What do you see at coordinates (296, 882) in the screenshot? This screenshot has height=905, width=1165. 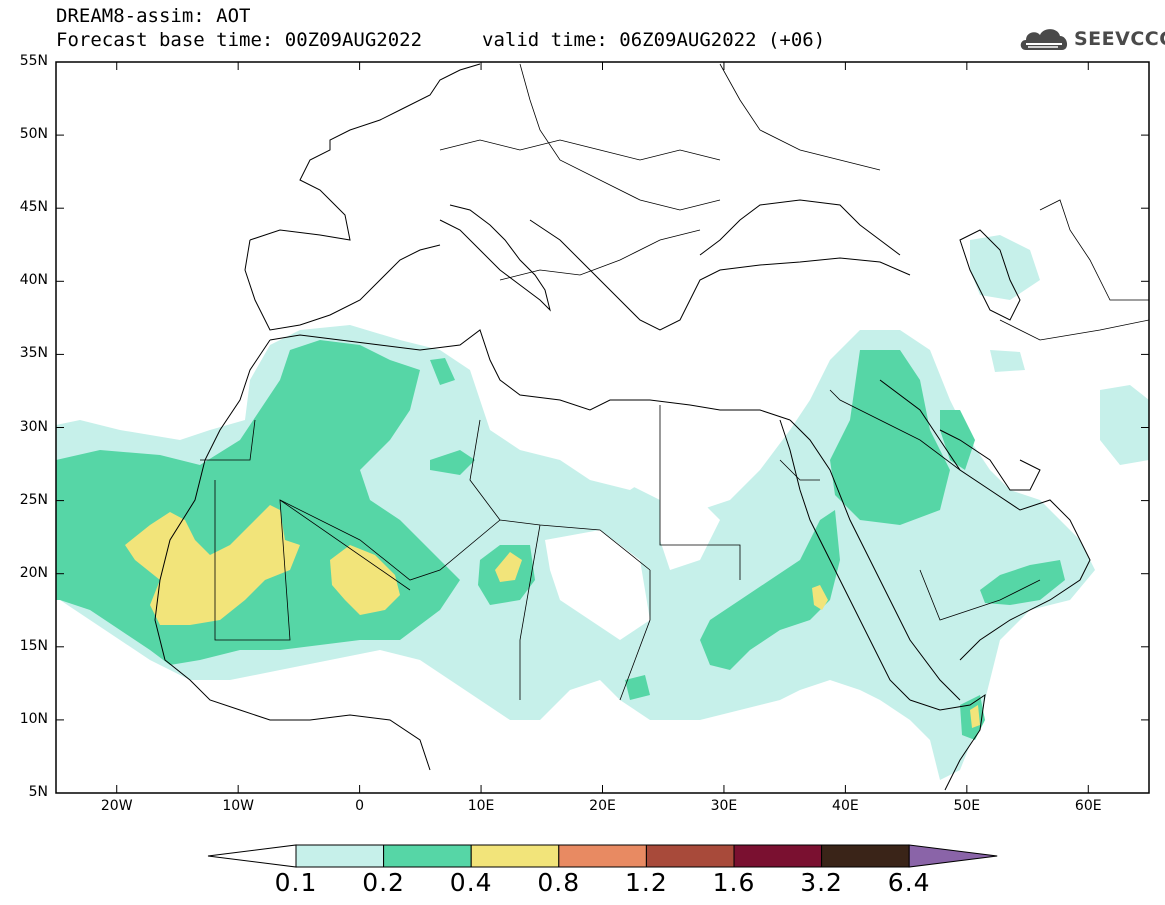 I see `colorbar-label: 0.1` at bounding box center [296, 882].